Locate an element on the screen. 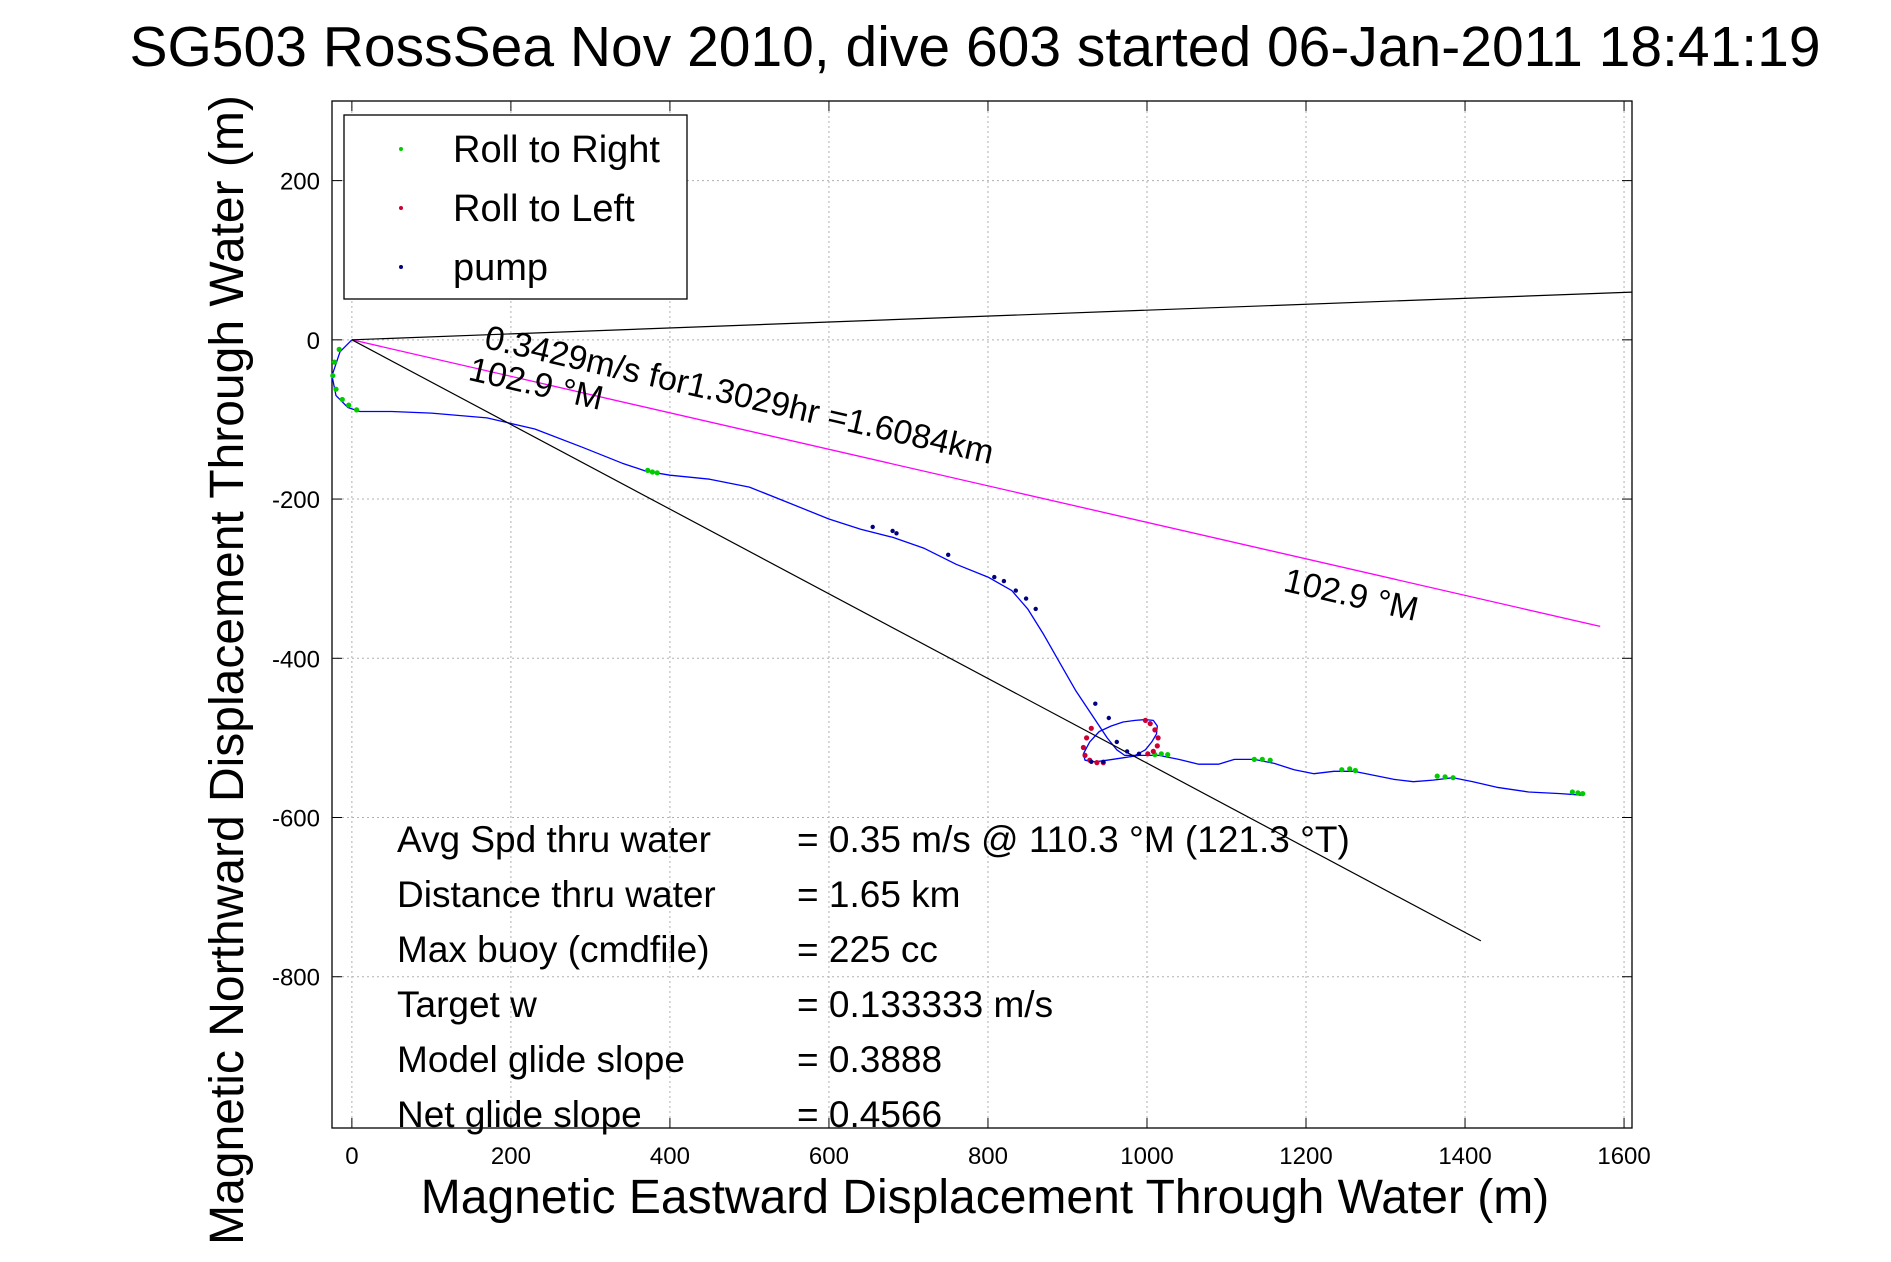 Image resolution: width=1891 pixels, height=1262 pixels. x-tick-label: 1400 is located at coordinates (1464, 1156).